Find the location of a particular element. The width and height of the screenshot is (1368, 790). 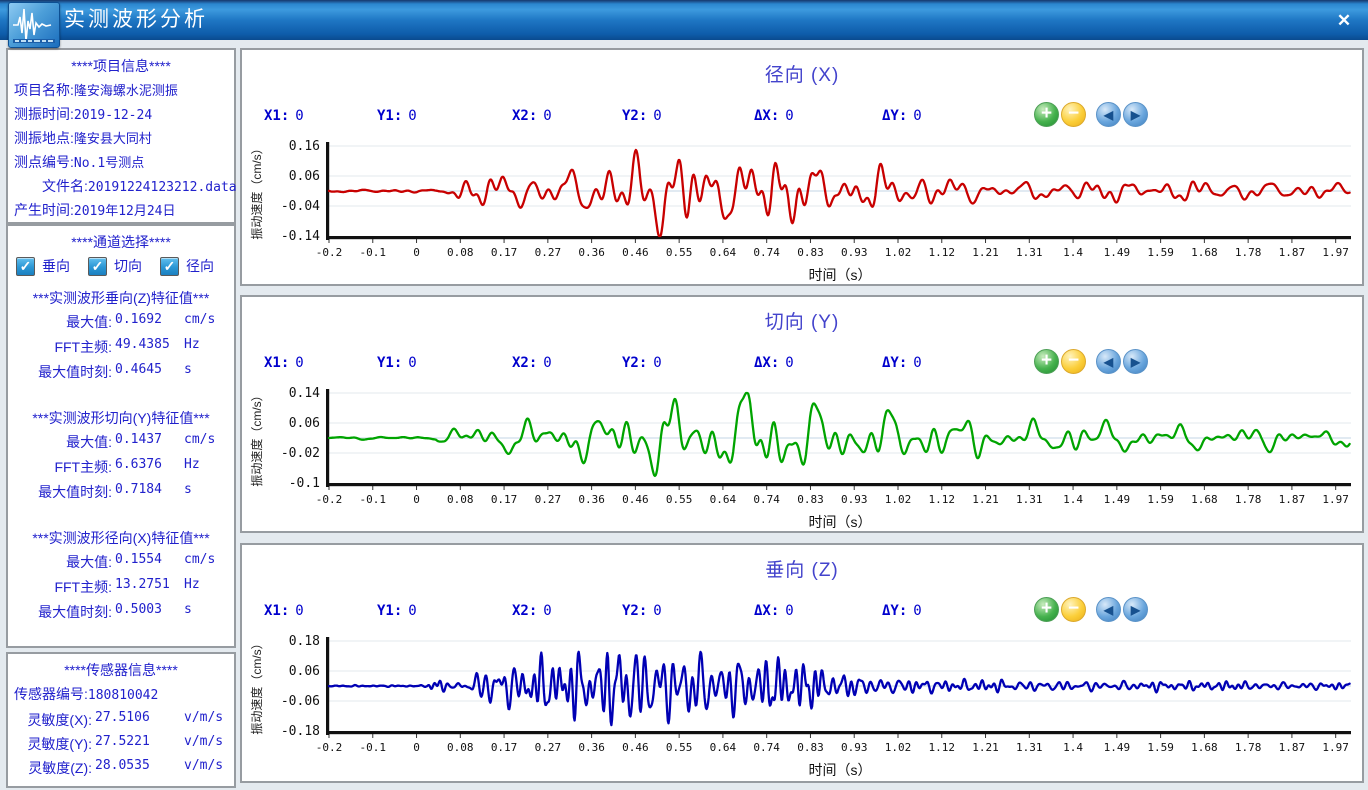

feature-value: 49.4385 is located at coordinates (142, 344).